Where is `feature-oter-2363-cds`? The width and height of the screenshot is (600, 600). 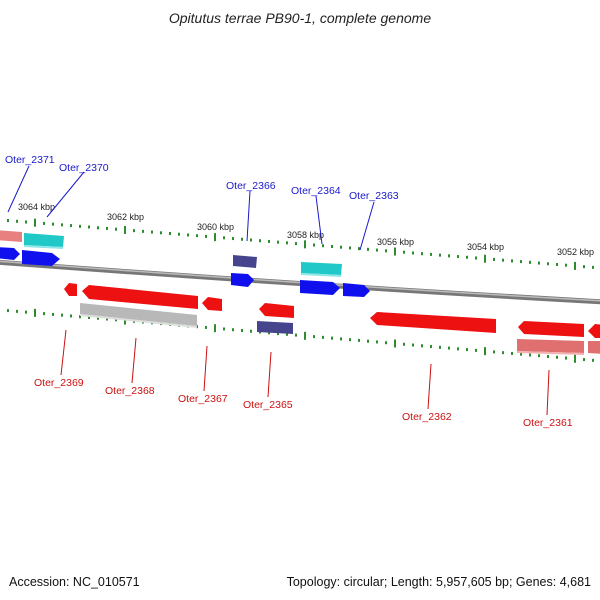
feature-oter-2363-cds is located at coordinates (356, 290).